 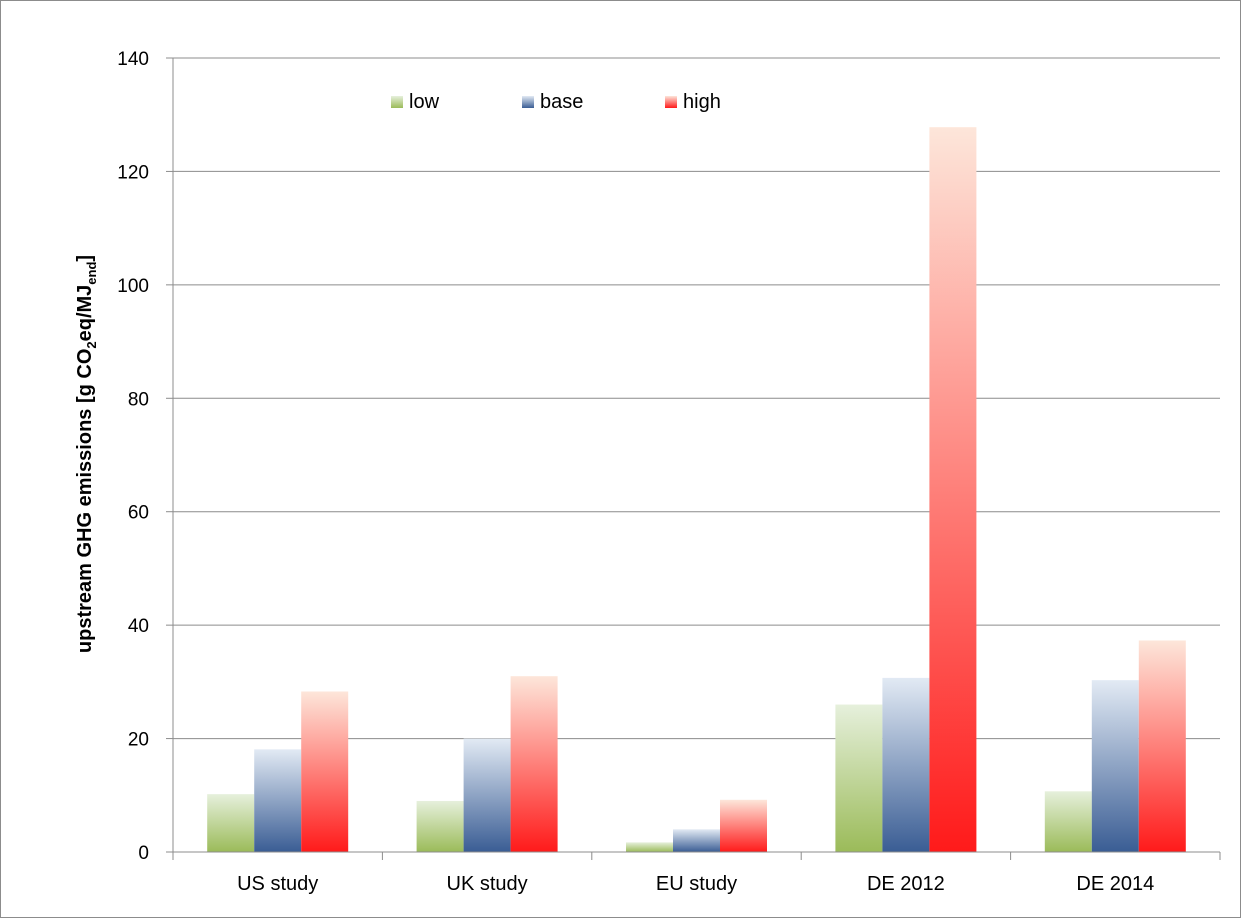 I want to click on y-tick-label: 20, so click(x=138, y=740).